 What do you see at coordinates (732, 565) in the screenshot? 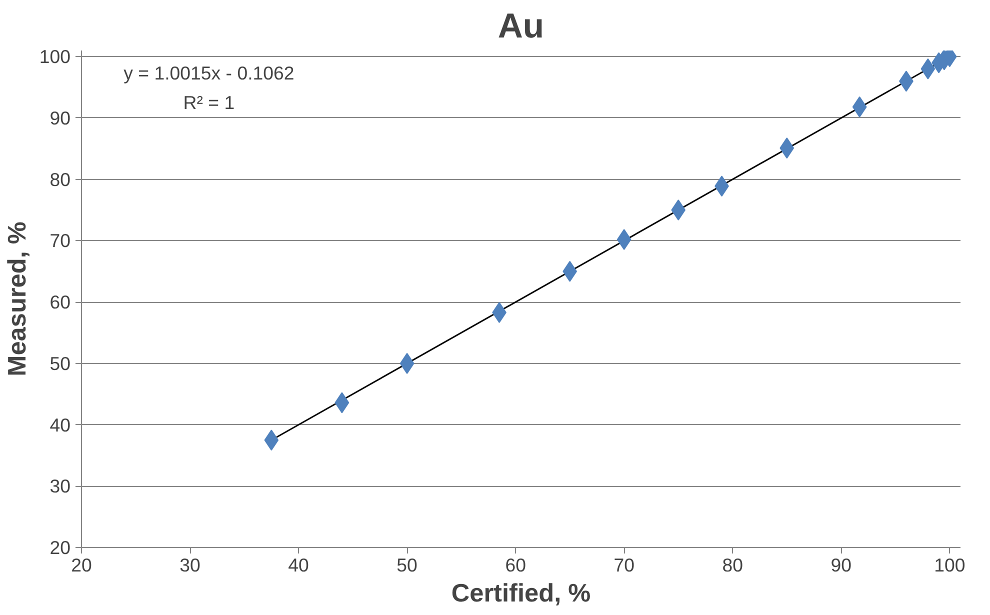
I see `x-tick-label: 80` at bounding box center [732, 565].